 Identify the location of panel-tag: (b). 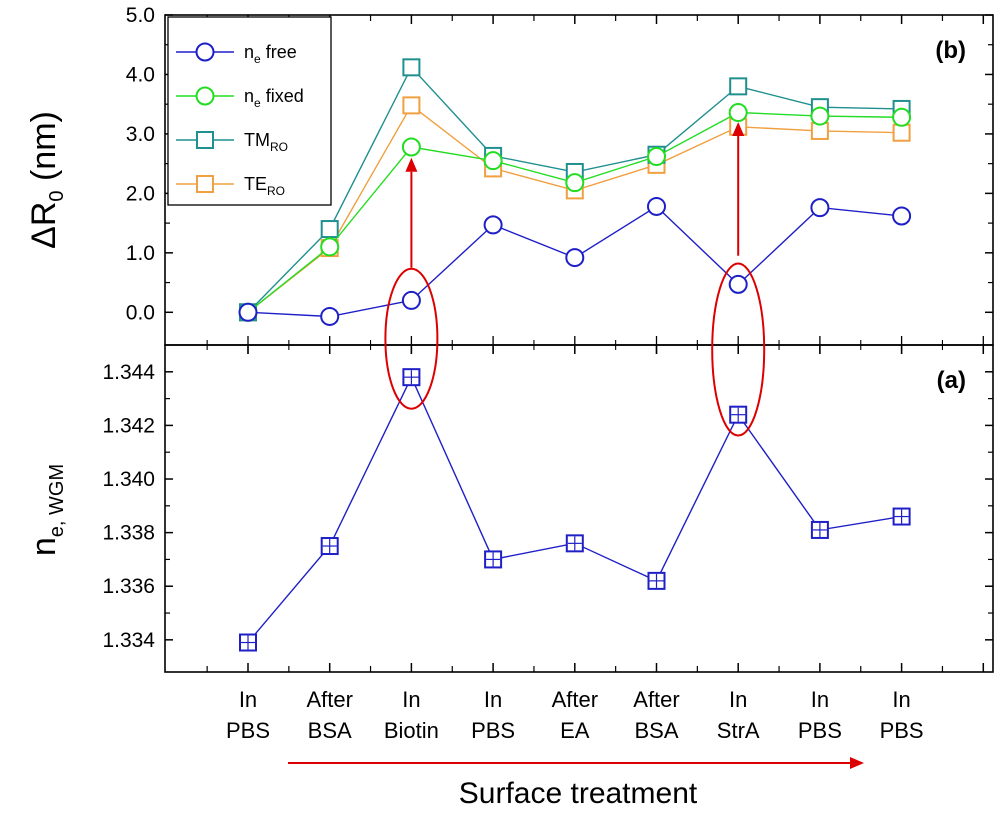
(950, 50).